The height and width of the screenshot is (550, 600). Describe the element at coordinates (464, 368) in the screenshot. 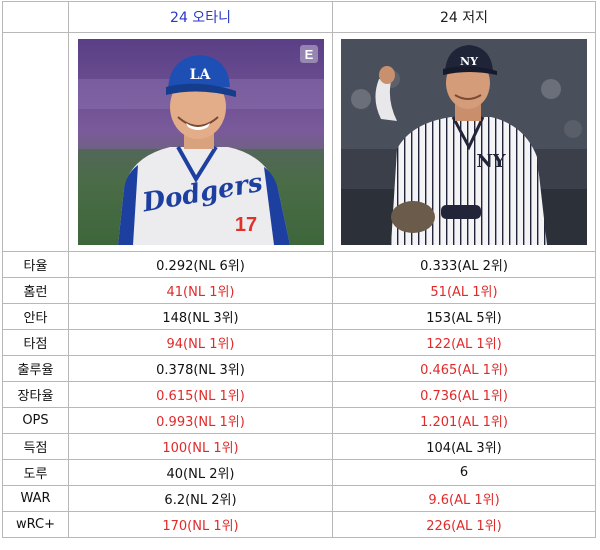

I see `player2-stat: 0.465(AL 1위)` at that location.